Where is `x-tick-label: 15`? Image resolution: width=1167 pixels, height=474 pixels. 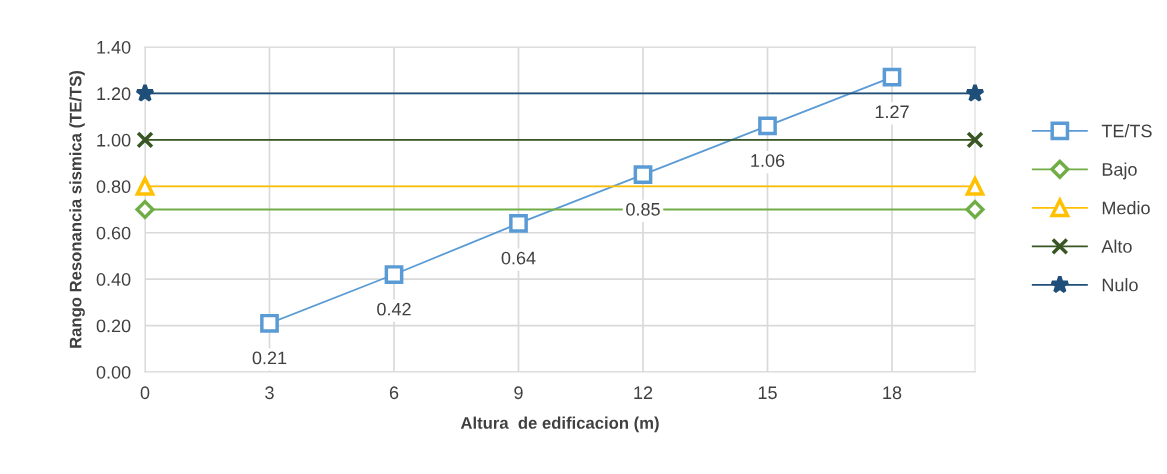
x-tick-label: 15 is located at coordinates (767, 393).